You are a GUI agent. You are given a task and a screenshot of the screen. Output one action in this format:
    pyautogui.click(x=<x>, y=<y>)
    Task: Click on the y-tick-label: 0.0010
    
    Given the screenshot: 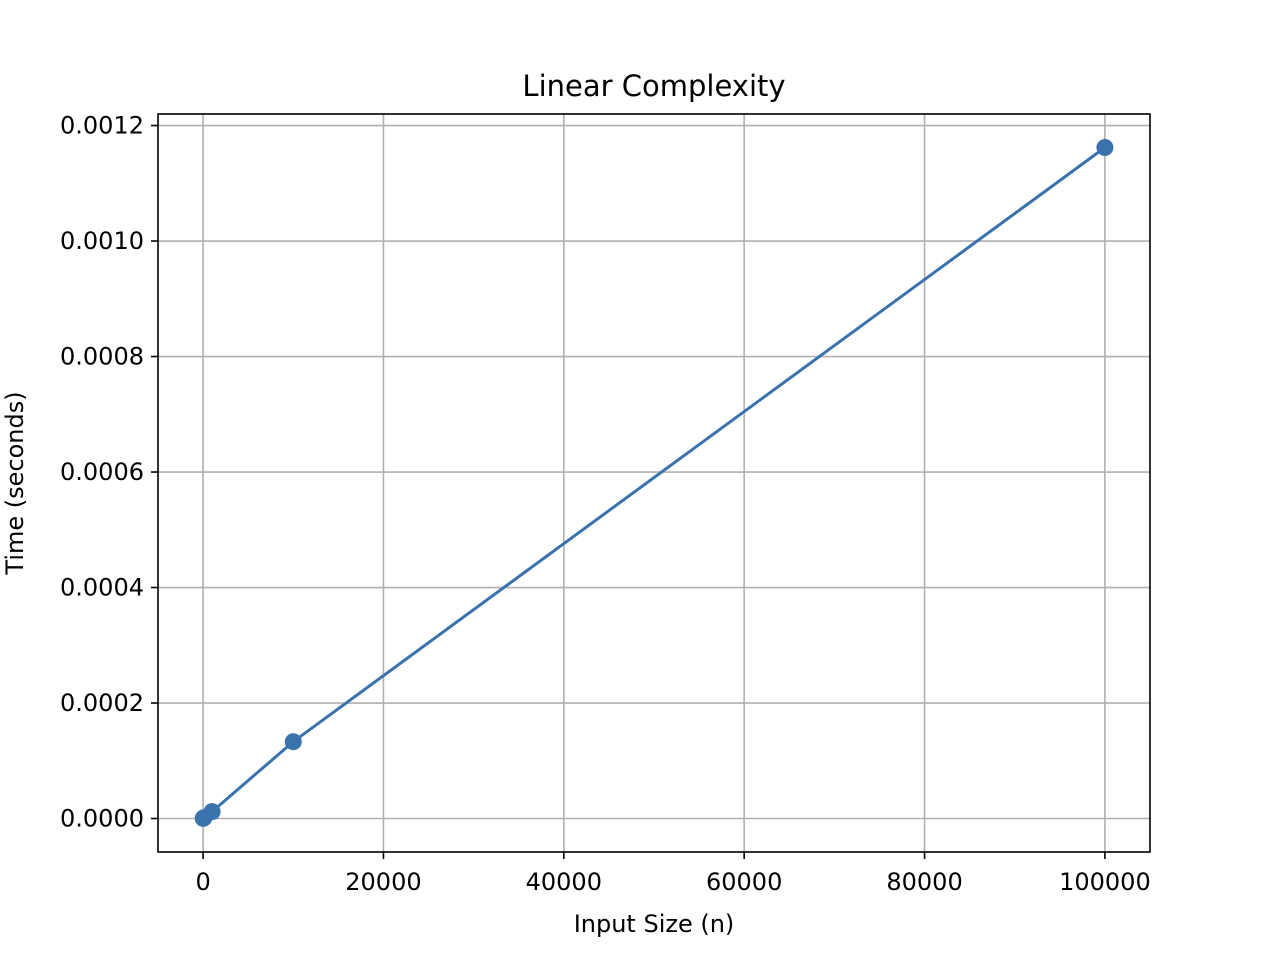 What is the action you would take?
    pyautogui.click(x=102, y=241)
    